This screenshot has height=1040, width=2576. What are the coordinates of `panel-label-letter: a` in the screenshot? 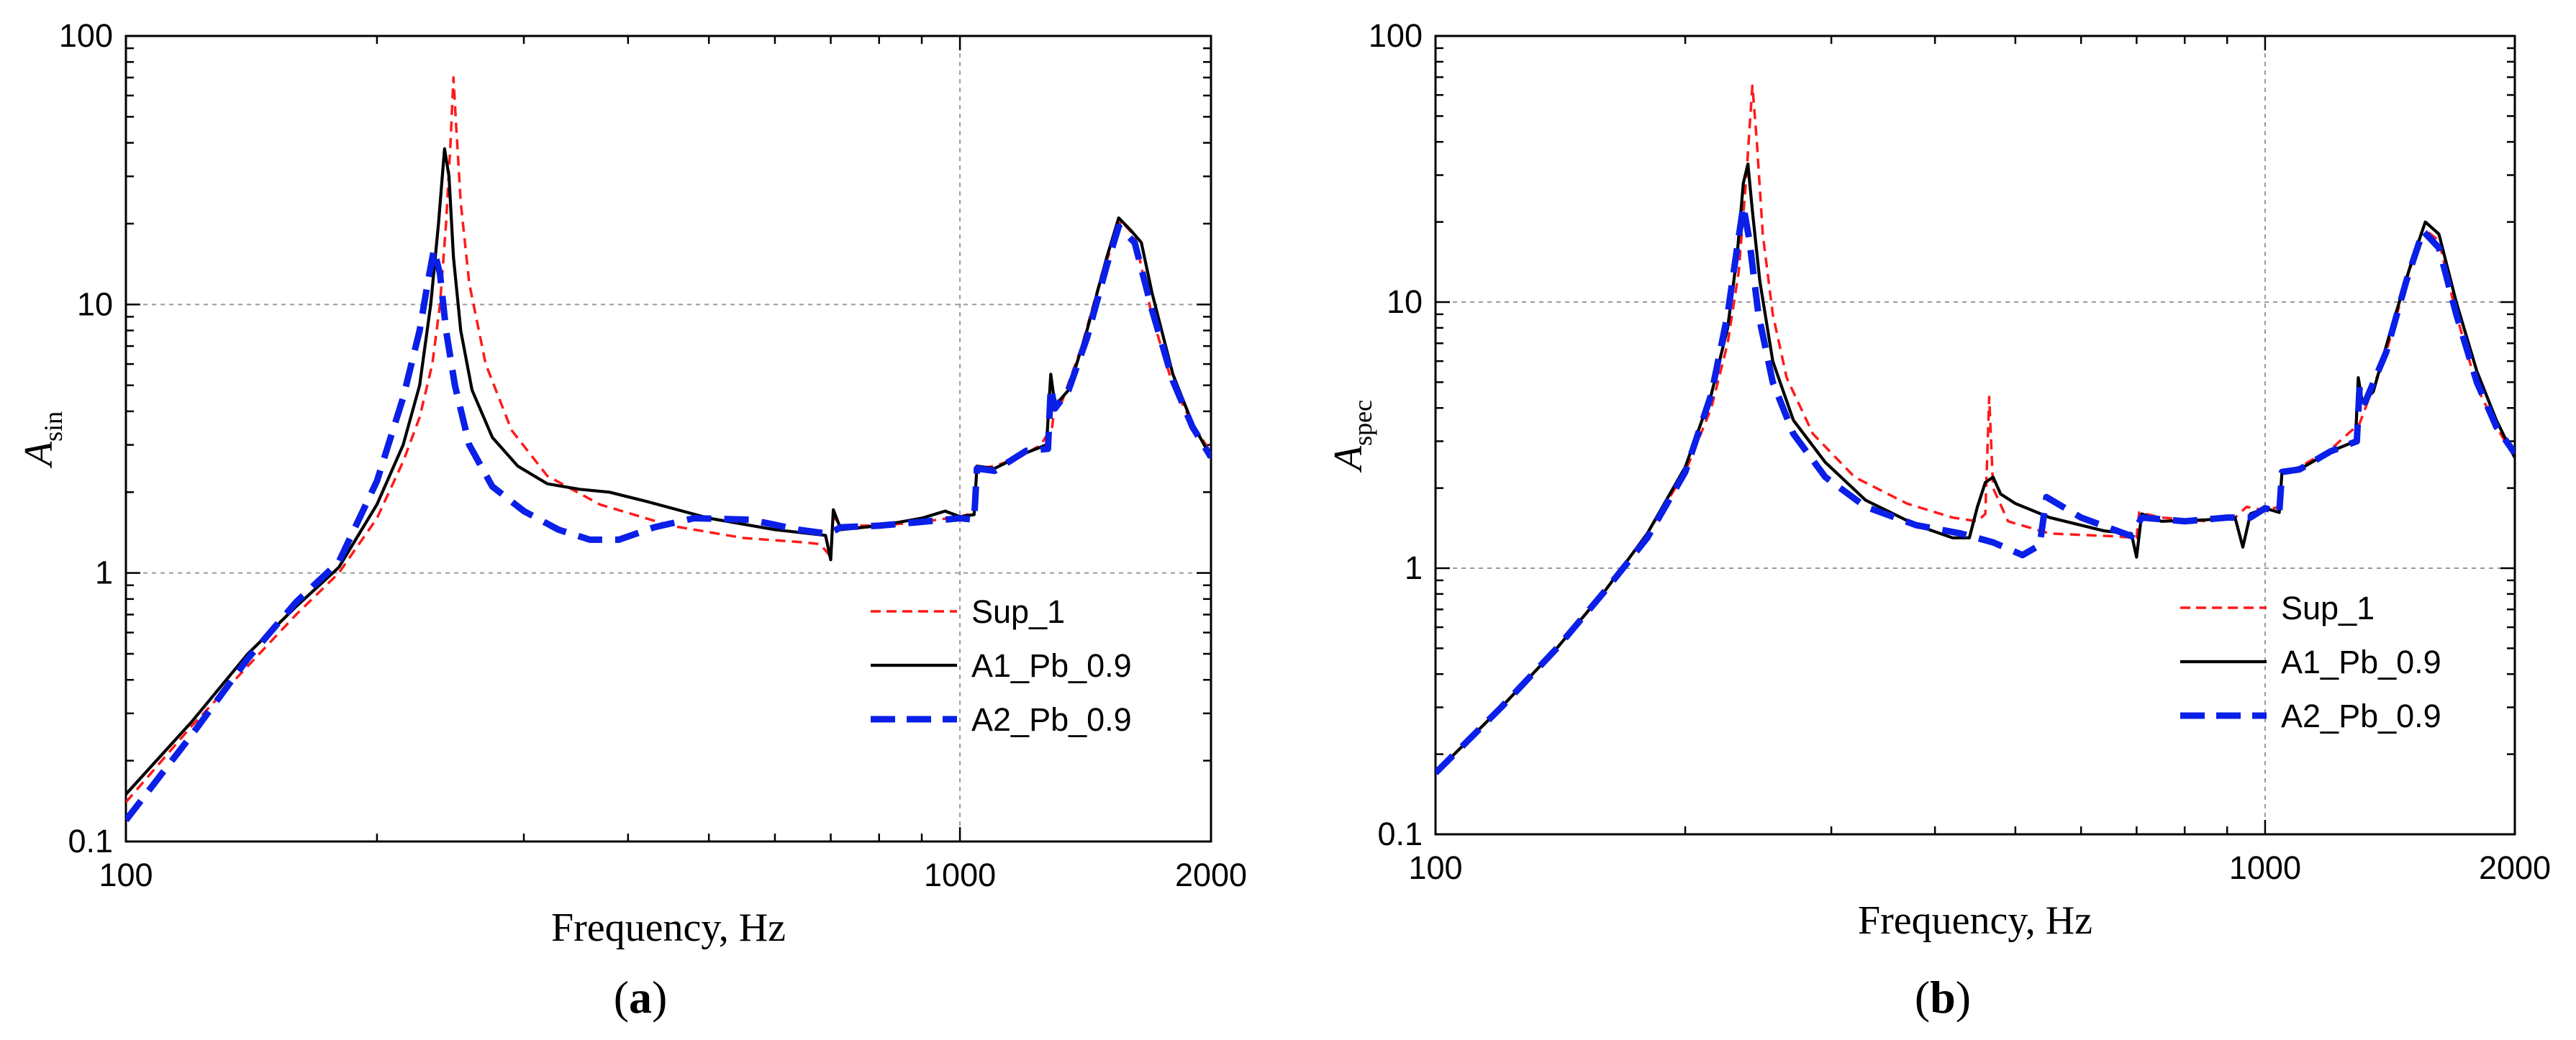 It's located at (640, 997).